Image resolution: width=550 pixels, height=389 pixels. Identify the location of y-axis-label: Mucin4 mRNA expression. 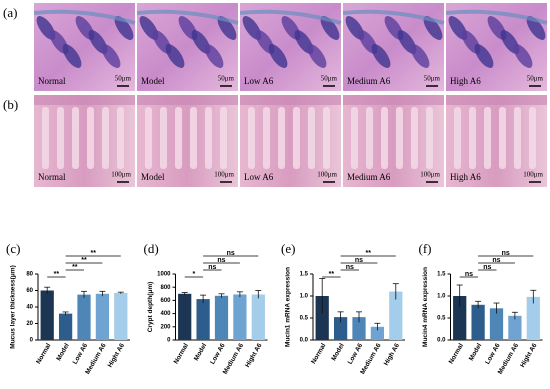
(425, 307).